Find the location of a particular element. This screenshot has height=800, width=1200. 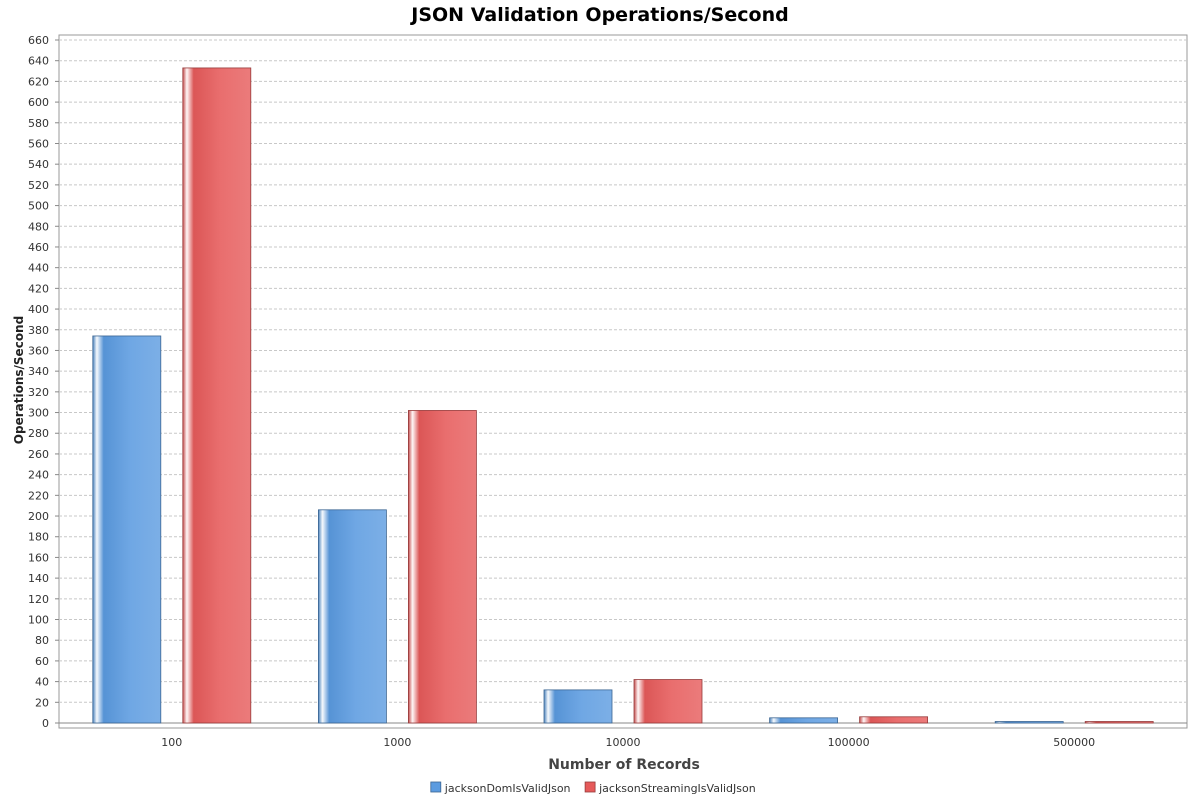

y-tick-label: 600 is located at coordinates (38, 102).